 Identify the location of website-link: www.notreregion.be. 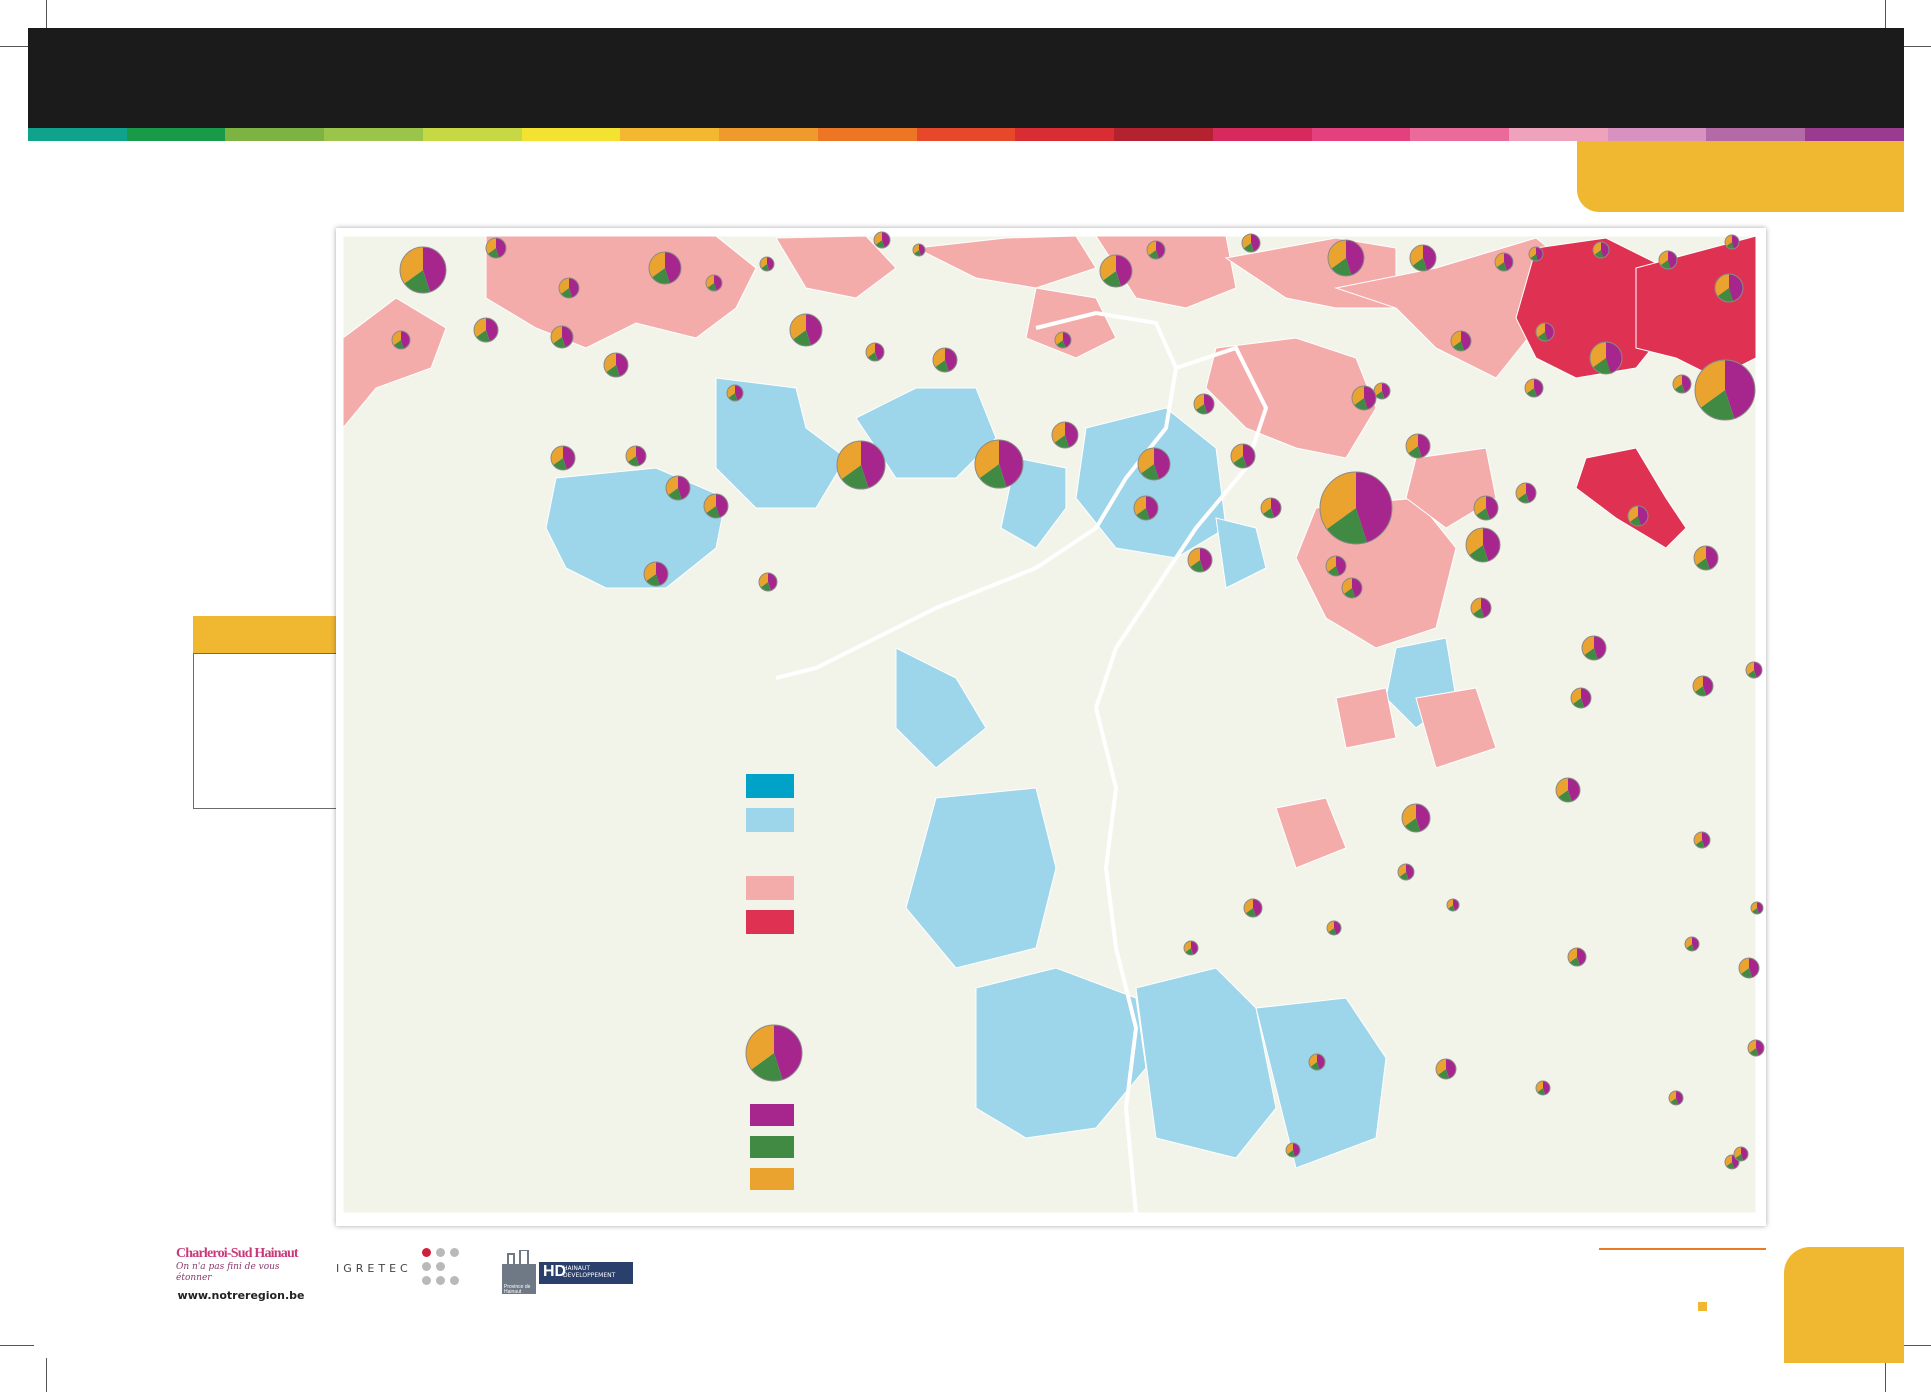
(241, 1295).